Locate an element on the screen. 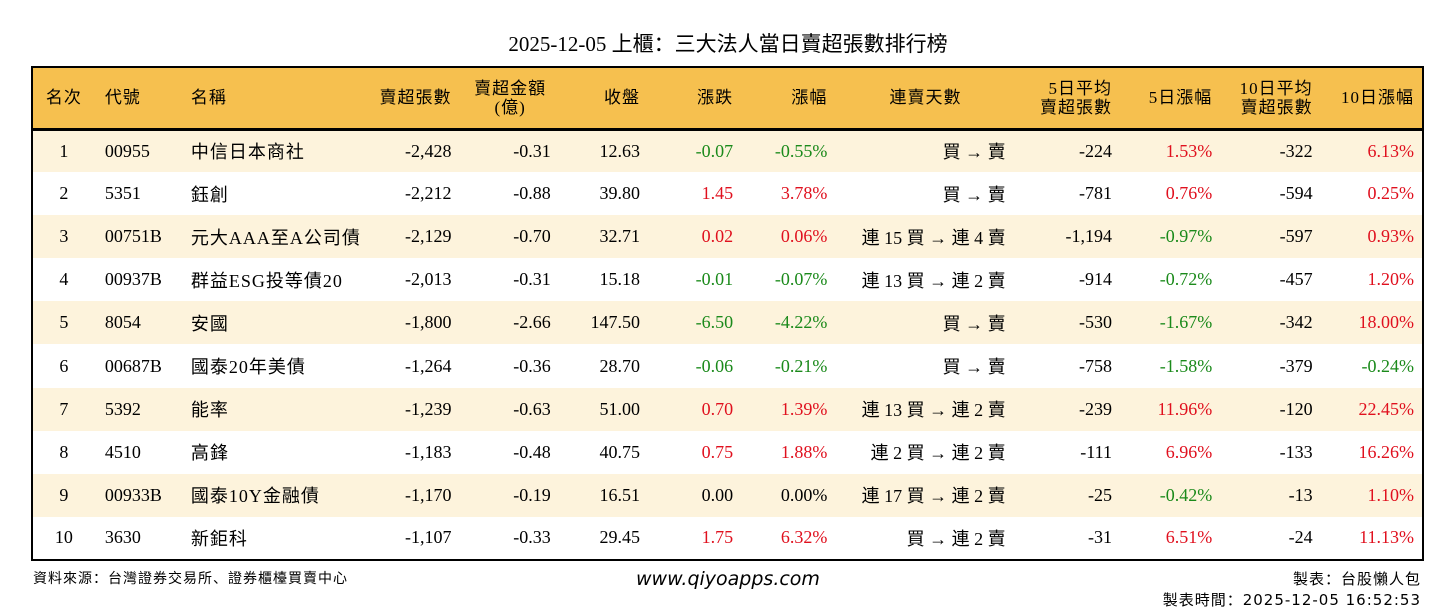 Image resolution: width=1456 pixels, height=612 pixels. cell-rank: 7 is located at coordinates (64, 408).